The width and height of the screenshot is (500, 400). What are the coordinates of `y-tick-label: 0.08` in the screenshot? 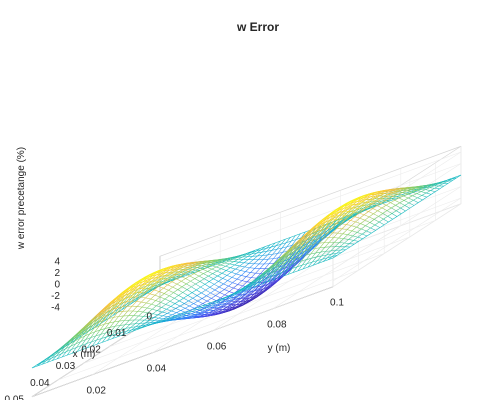 It's located at (277, 324).